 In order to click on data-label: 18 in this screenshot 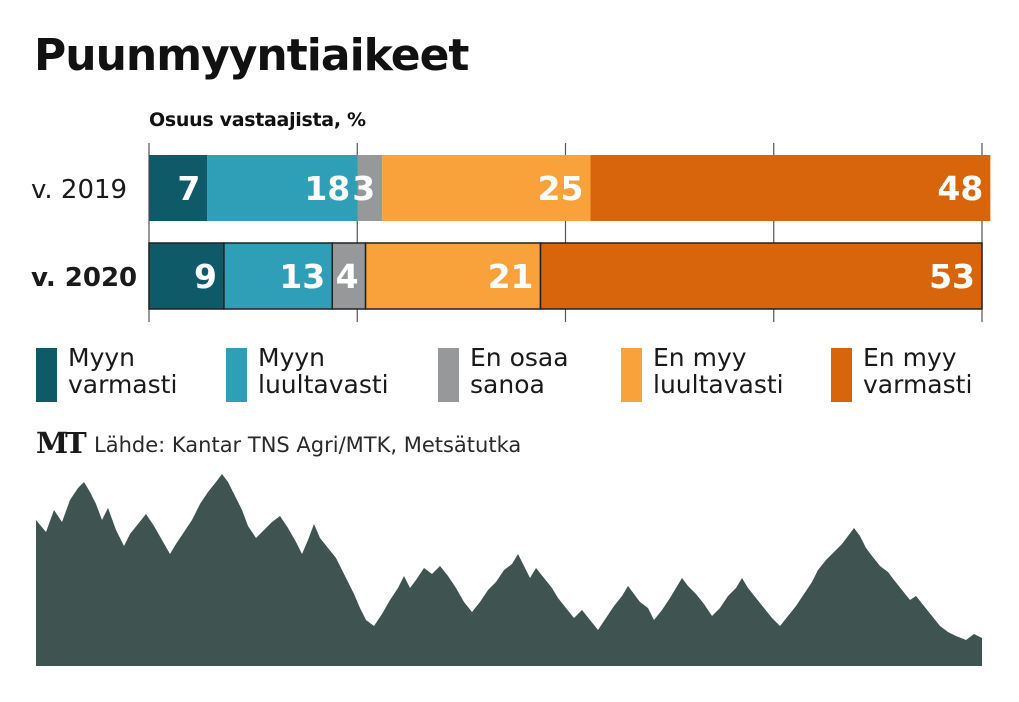, I will do `click(327, 188)`.